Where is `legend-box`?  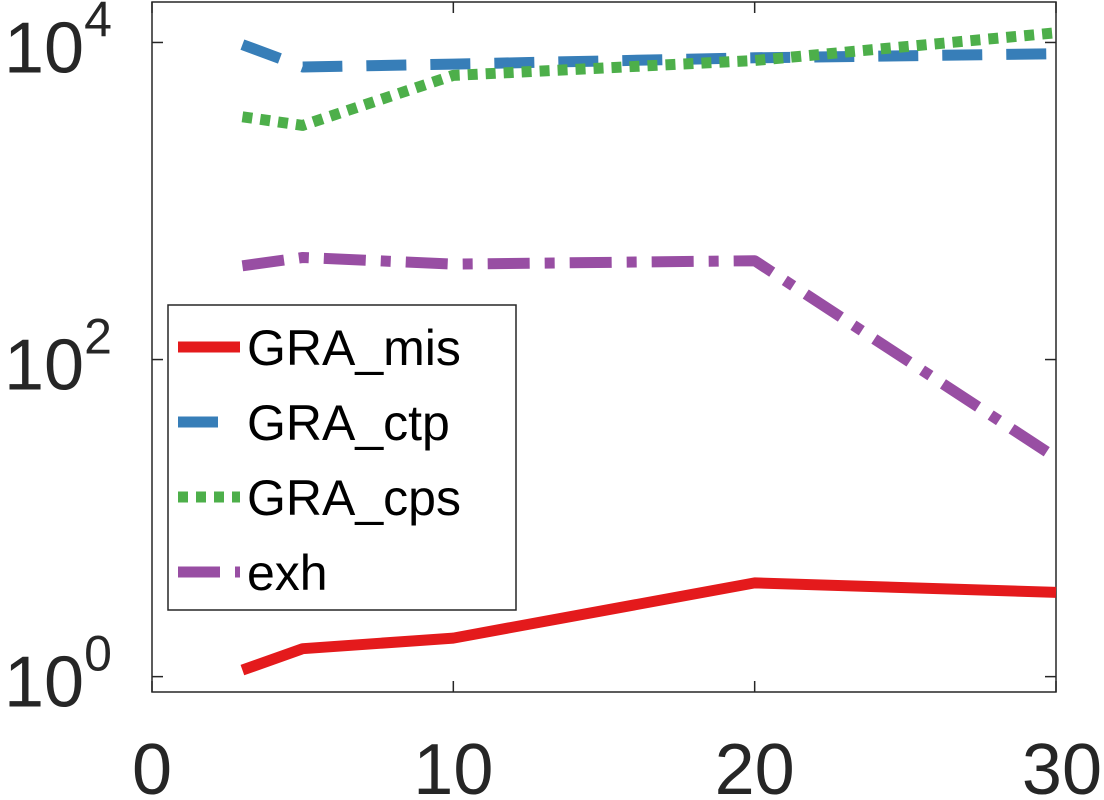
legend-box is located at coordinates (342, 457).